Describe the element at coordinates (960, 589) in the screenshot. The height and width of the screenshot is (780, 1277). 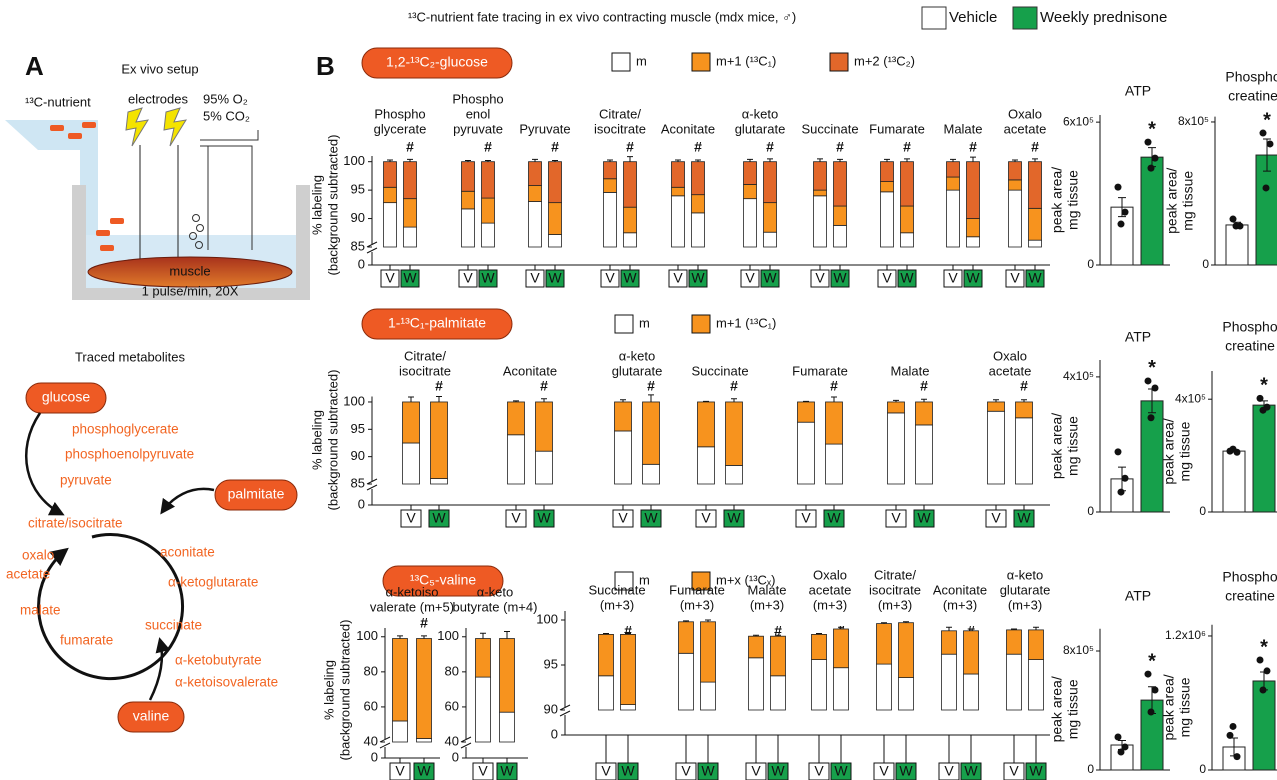
I see `category-label: Aconitate` at that location.